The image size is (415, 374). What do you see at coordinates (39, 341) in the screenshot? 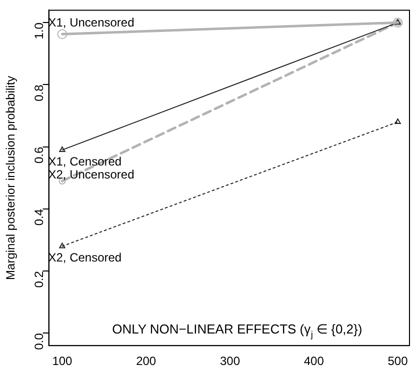
I see `y-tick-label: 0.0` at bounding box center [39, 341].